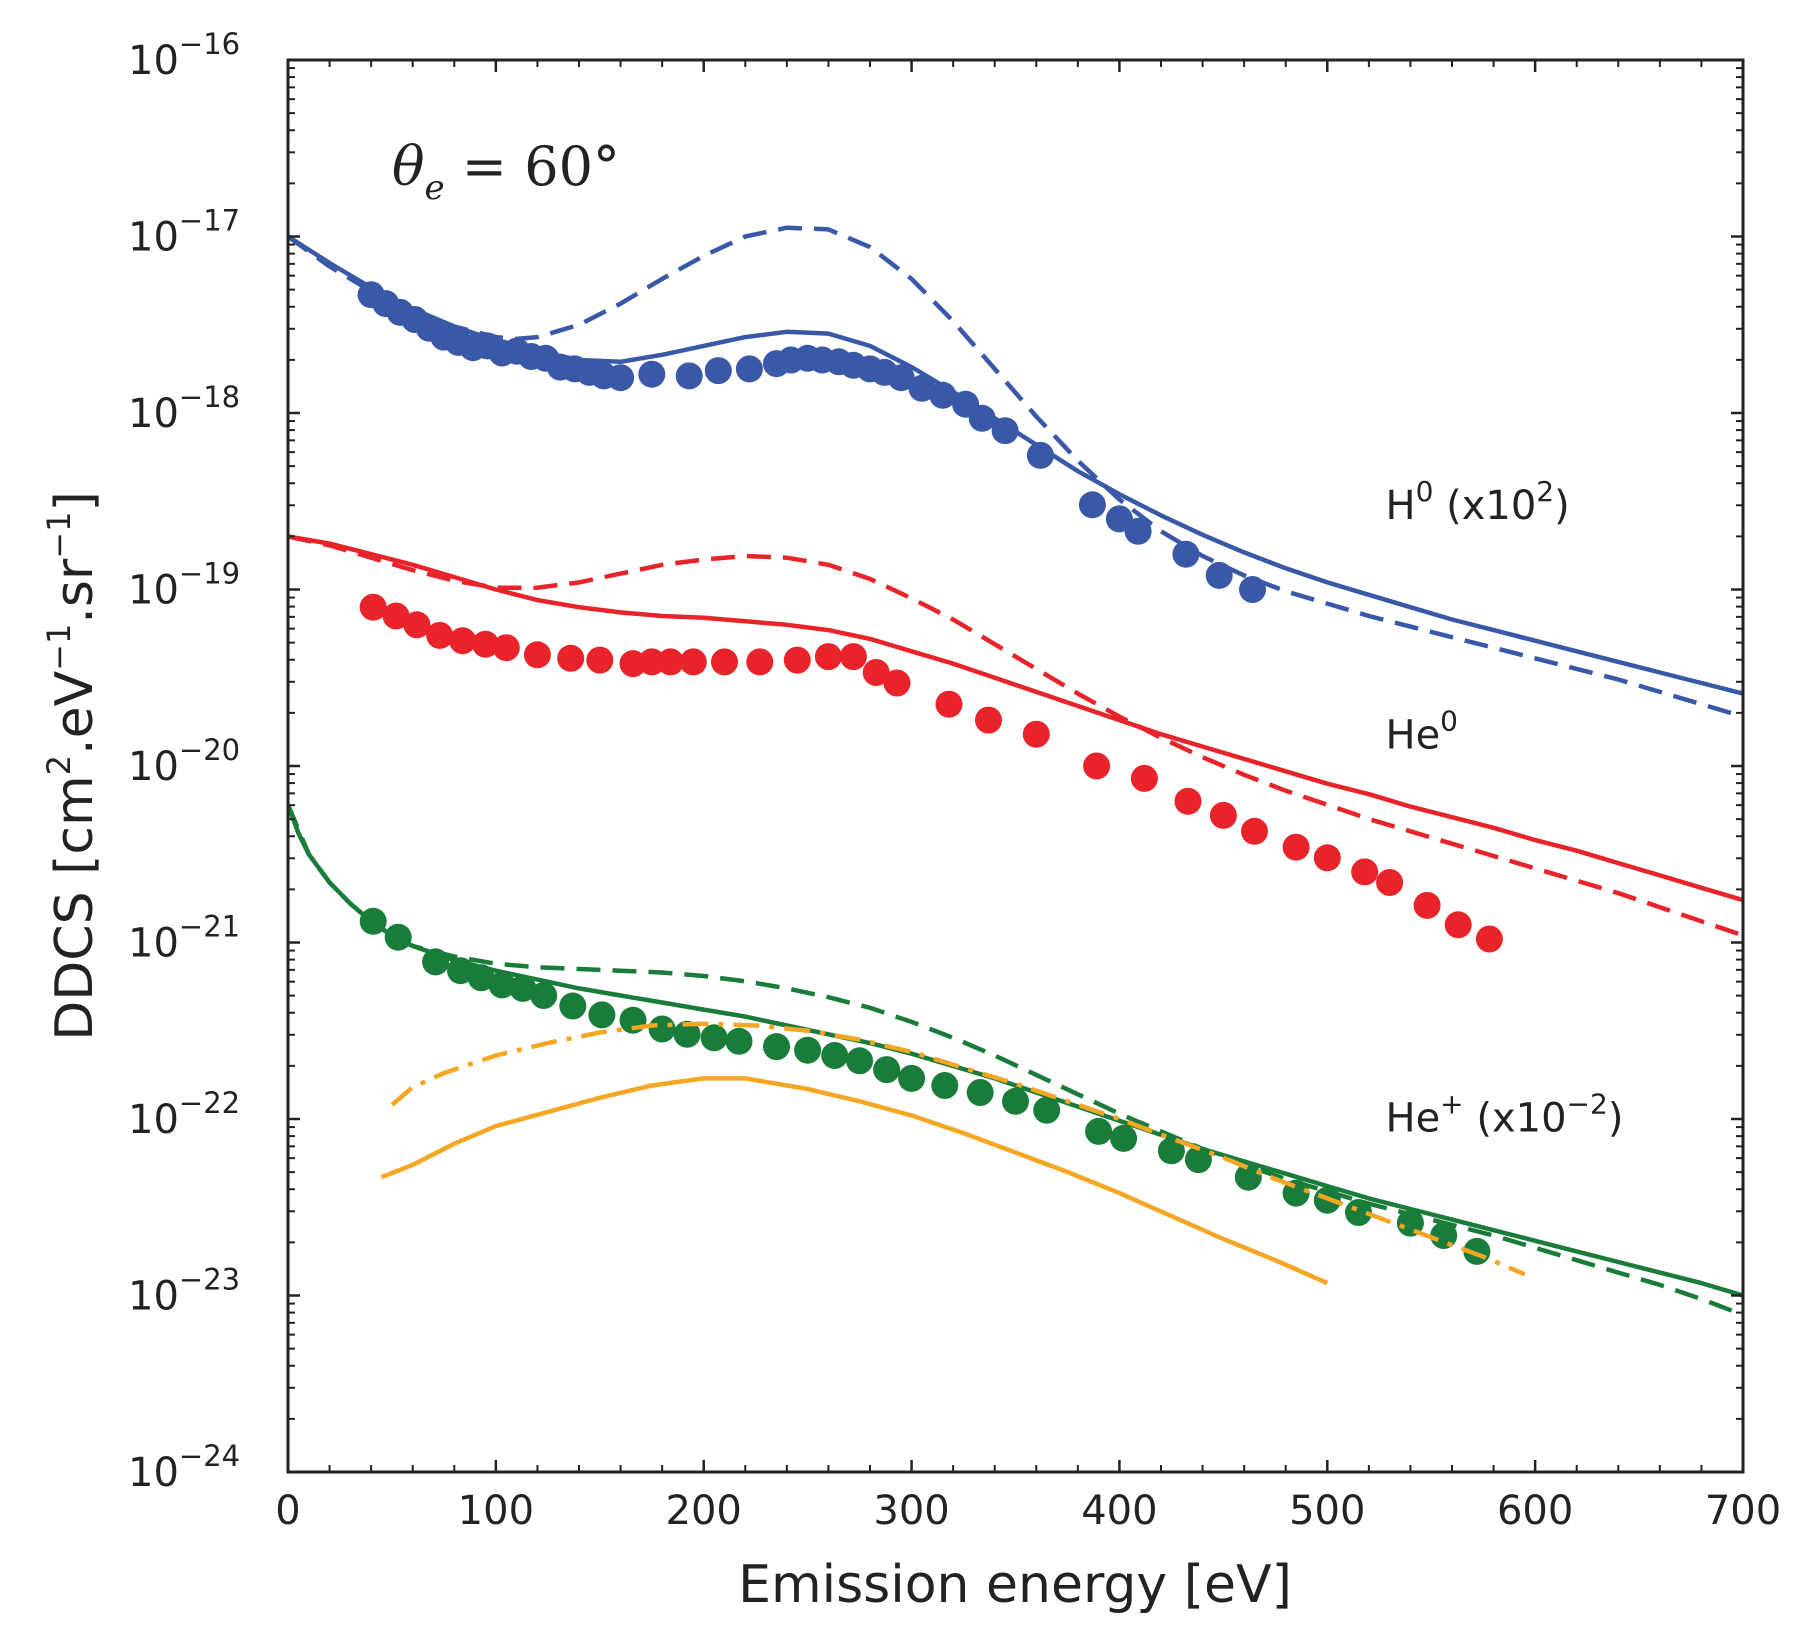 The image size is (1803, 1632). What do you see at coordinates (1421, 731) in the screenshot?
I see `annotation-he0: He0` at bounding box center [1421, 731].